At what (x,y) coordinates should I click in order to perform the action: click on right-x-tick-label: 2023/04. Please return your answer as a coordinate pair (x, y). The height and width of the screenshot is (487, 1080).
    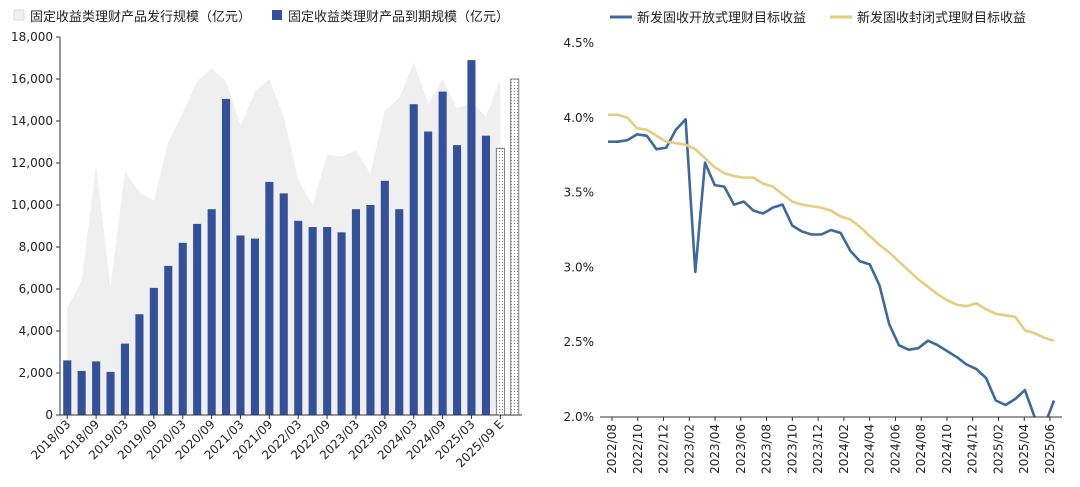
    Looking at the image, I should click on (715, 449).